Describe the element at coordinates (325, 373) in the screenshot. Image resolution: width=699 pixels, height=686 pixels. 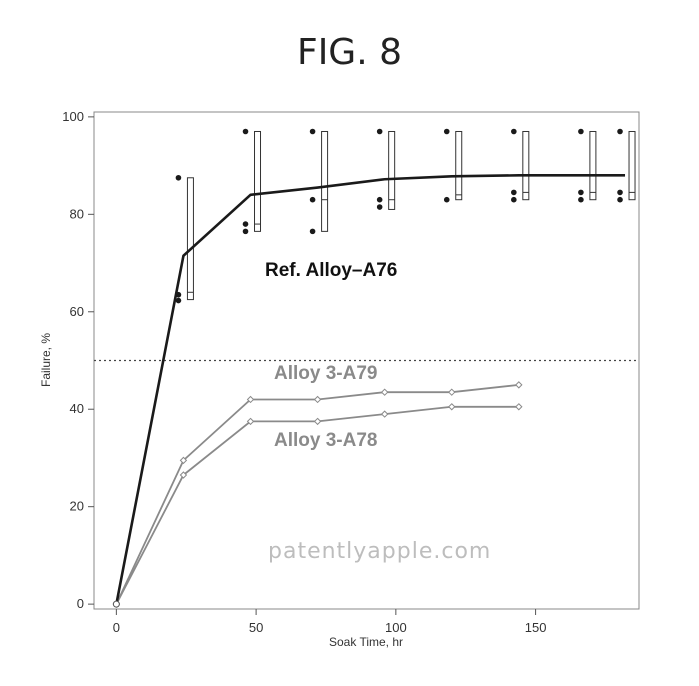
I see `alloy-3-a79-label: Alloy 3-A79` at that location.